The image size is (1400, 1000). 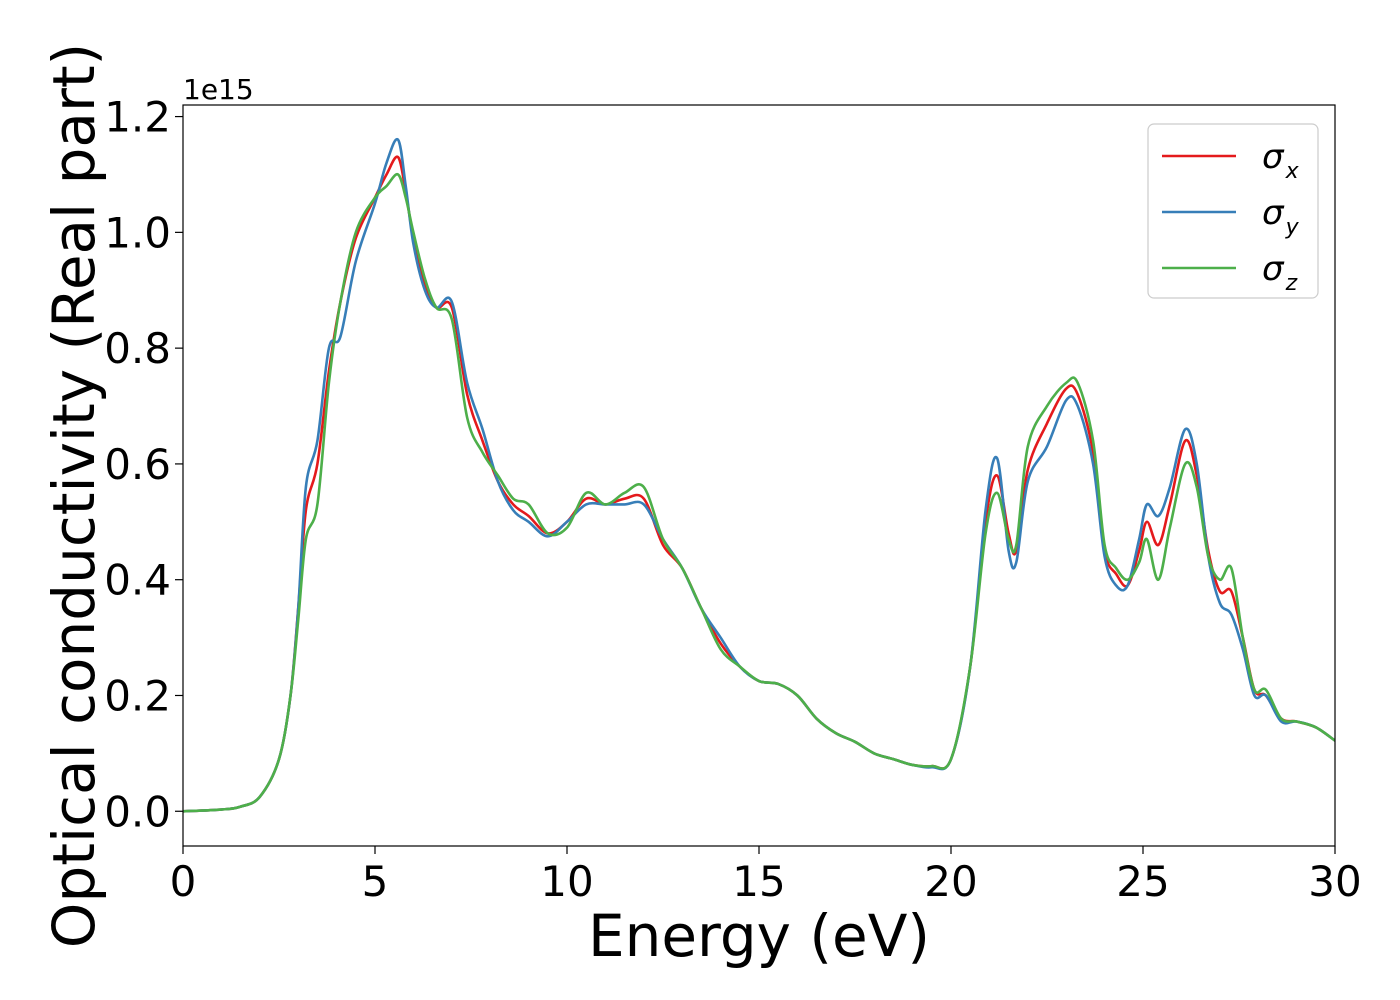 What do you see at coordinates (759, 936) in the screenshot?
I see `x-axis-label: Energy (eV)` at bounding box center [759, 936].